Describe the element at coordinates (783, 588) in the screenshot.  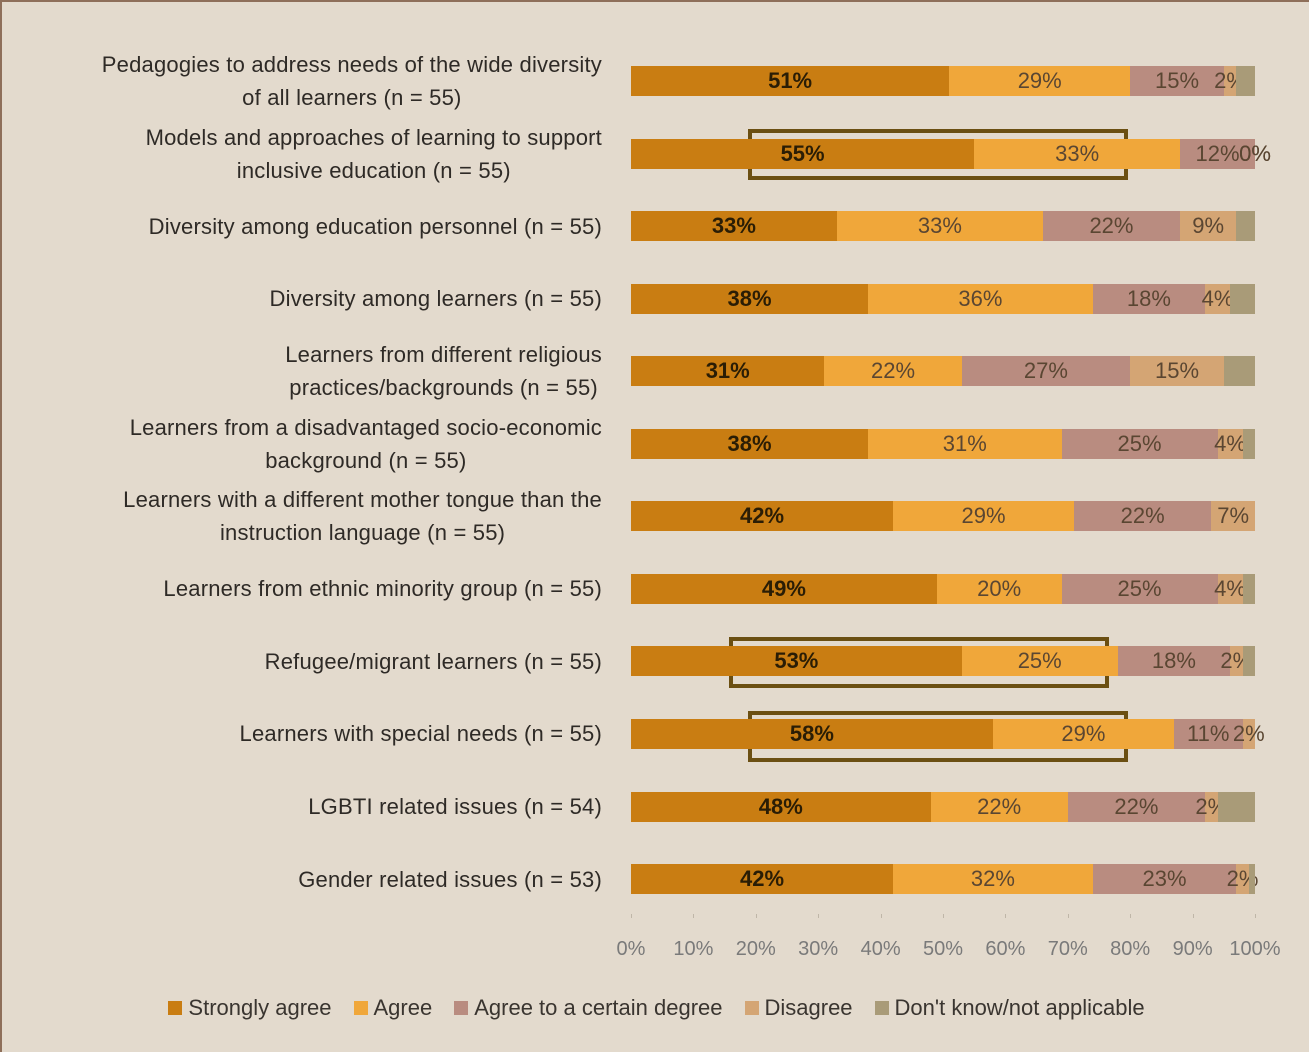
I see `data-label: 49%` at that location.